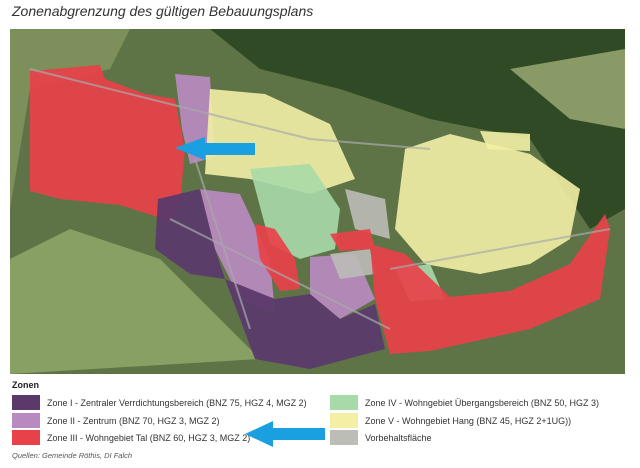 The image size is (640, 468). I want to click on legend-label: Zone II - Zentrum (BNZ 70, HGZ 3, MGZ 2), so click(133, 420).